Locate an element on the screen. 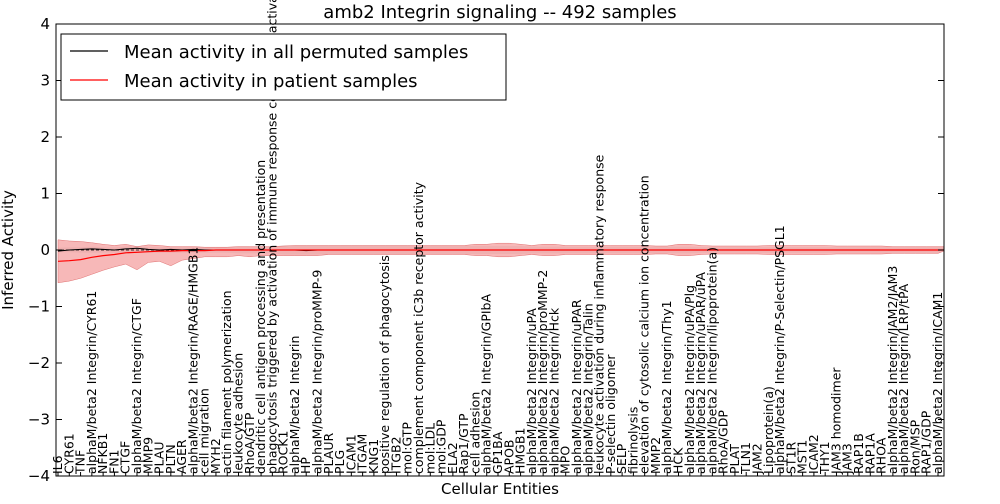  x-tick-label: MMP9 is located at coordinates (147, 455).